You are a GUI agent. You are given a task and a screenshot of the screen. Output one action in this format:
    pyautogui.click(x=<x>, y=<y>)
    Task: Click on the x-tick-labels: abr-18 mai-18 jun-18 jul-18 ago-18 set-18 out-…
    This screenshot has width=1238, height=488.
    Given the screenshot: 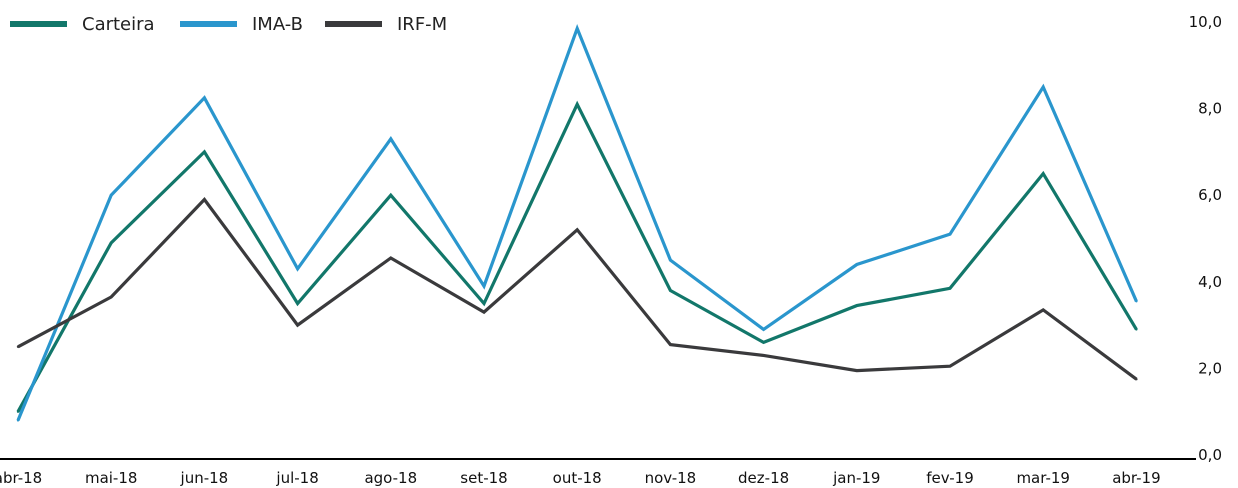 What is the action you would take?
    pyautogui.click(x=580, y=478)
    